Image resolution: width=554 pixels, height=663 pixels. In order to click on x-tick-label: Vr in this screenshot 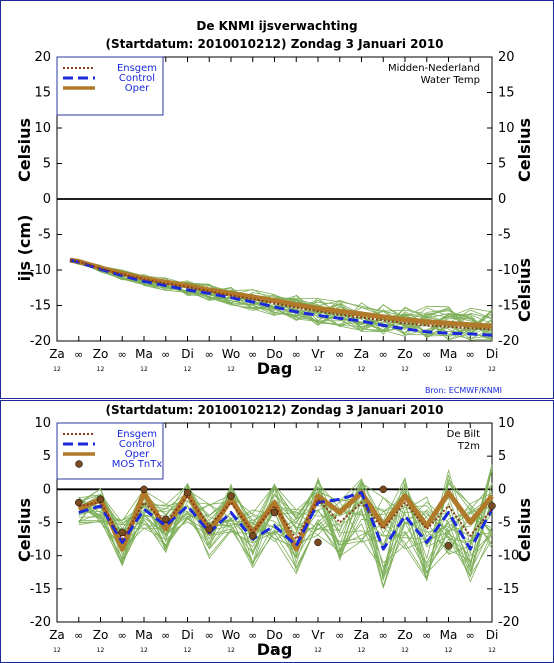, I will do `click(317, 354)`.